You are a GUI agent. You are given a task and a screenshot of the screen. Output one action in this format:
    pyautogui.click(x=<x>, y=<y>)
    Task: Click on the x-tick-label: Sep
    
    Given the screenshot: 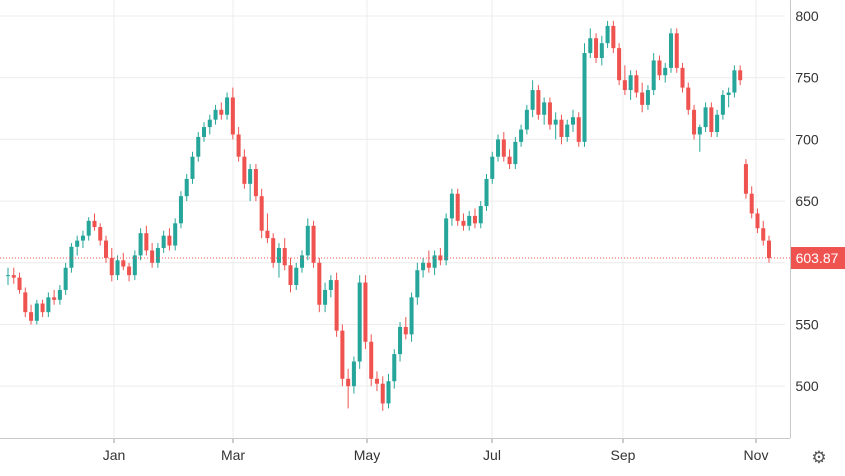 What is the action you would take?
    pyautogui.click(x=623, y=455)
    